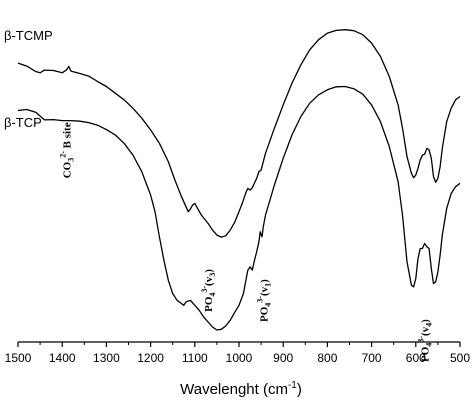 The width and height of the screenshot is (474, 413). What do you see at coordinates (62, 358) in the screenshot?
I see `x-tick-label-1400: 1400` at bounding box center [62, 358].